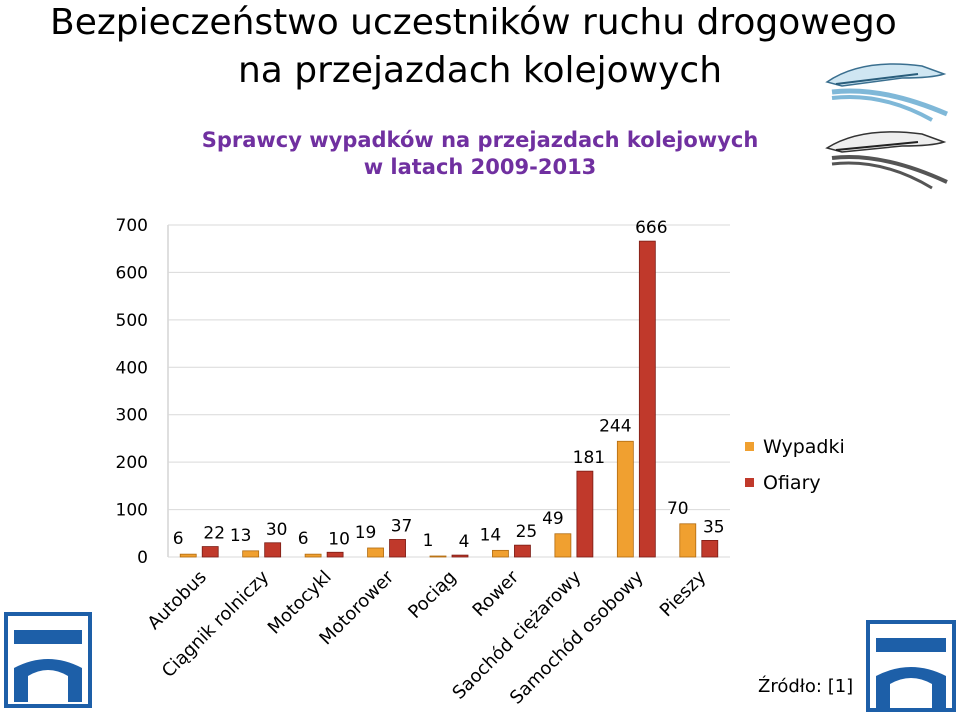  I want to click on slide-title-line2: na przejazdach kolejowych, so click(480, 70).